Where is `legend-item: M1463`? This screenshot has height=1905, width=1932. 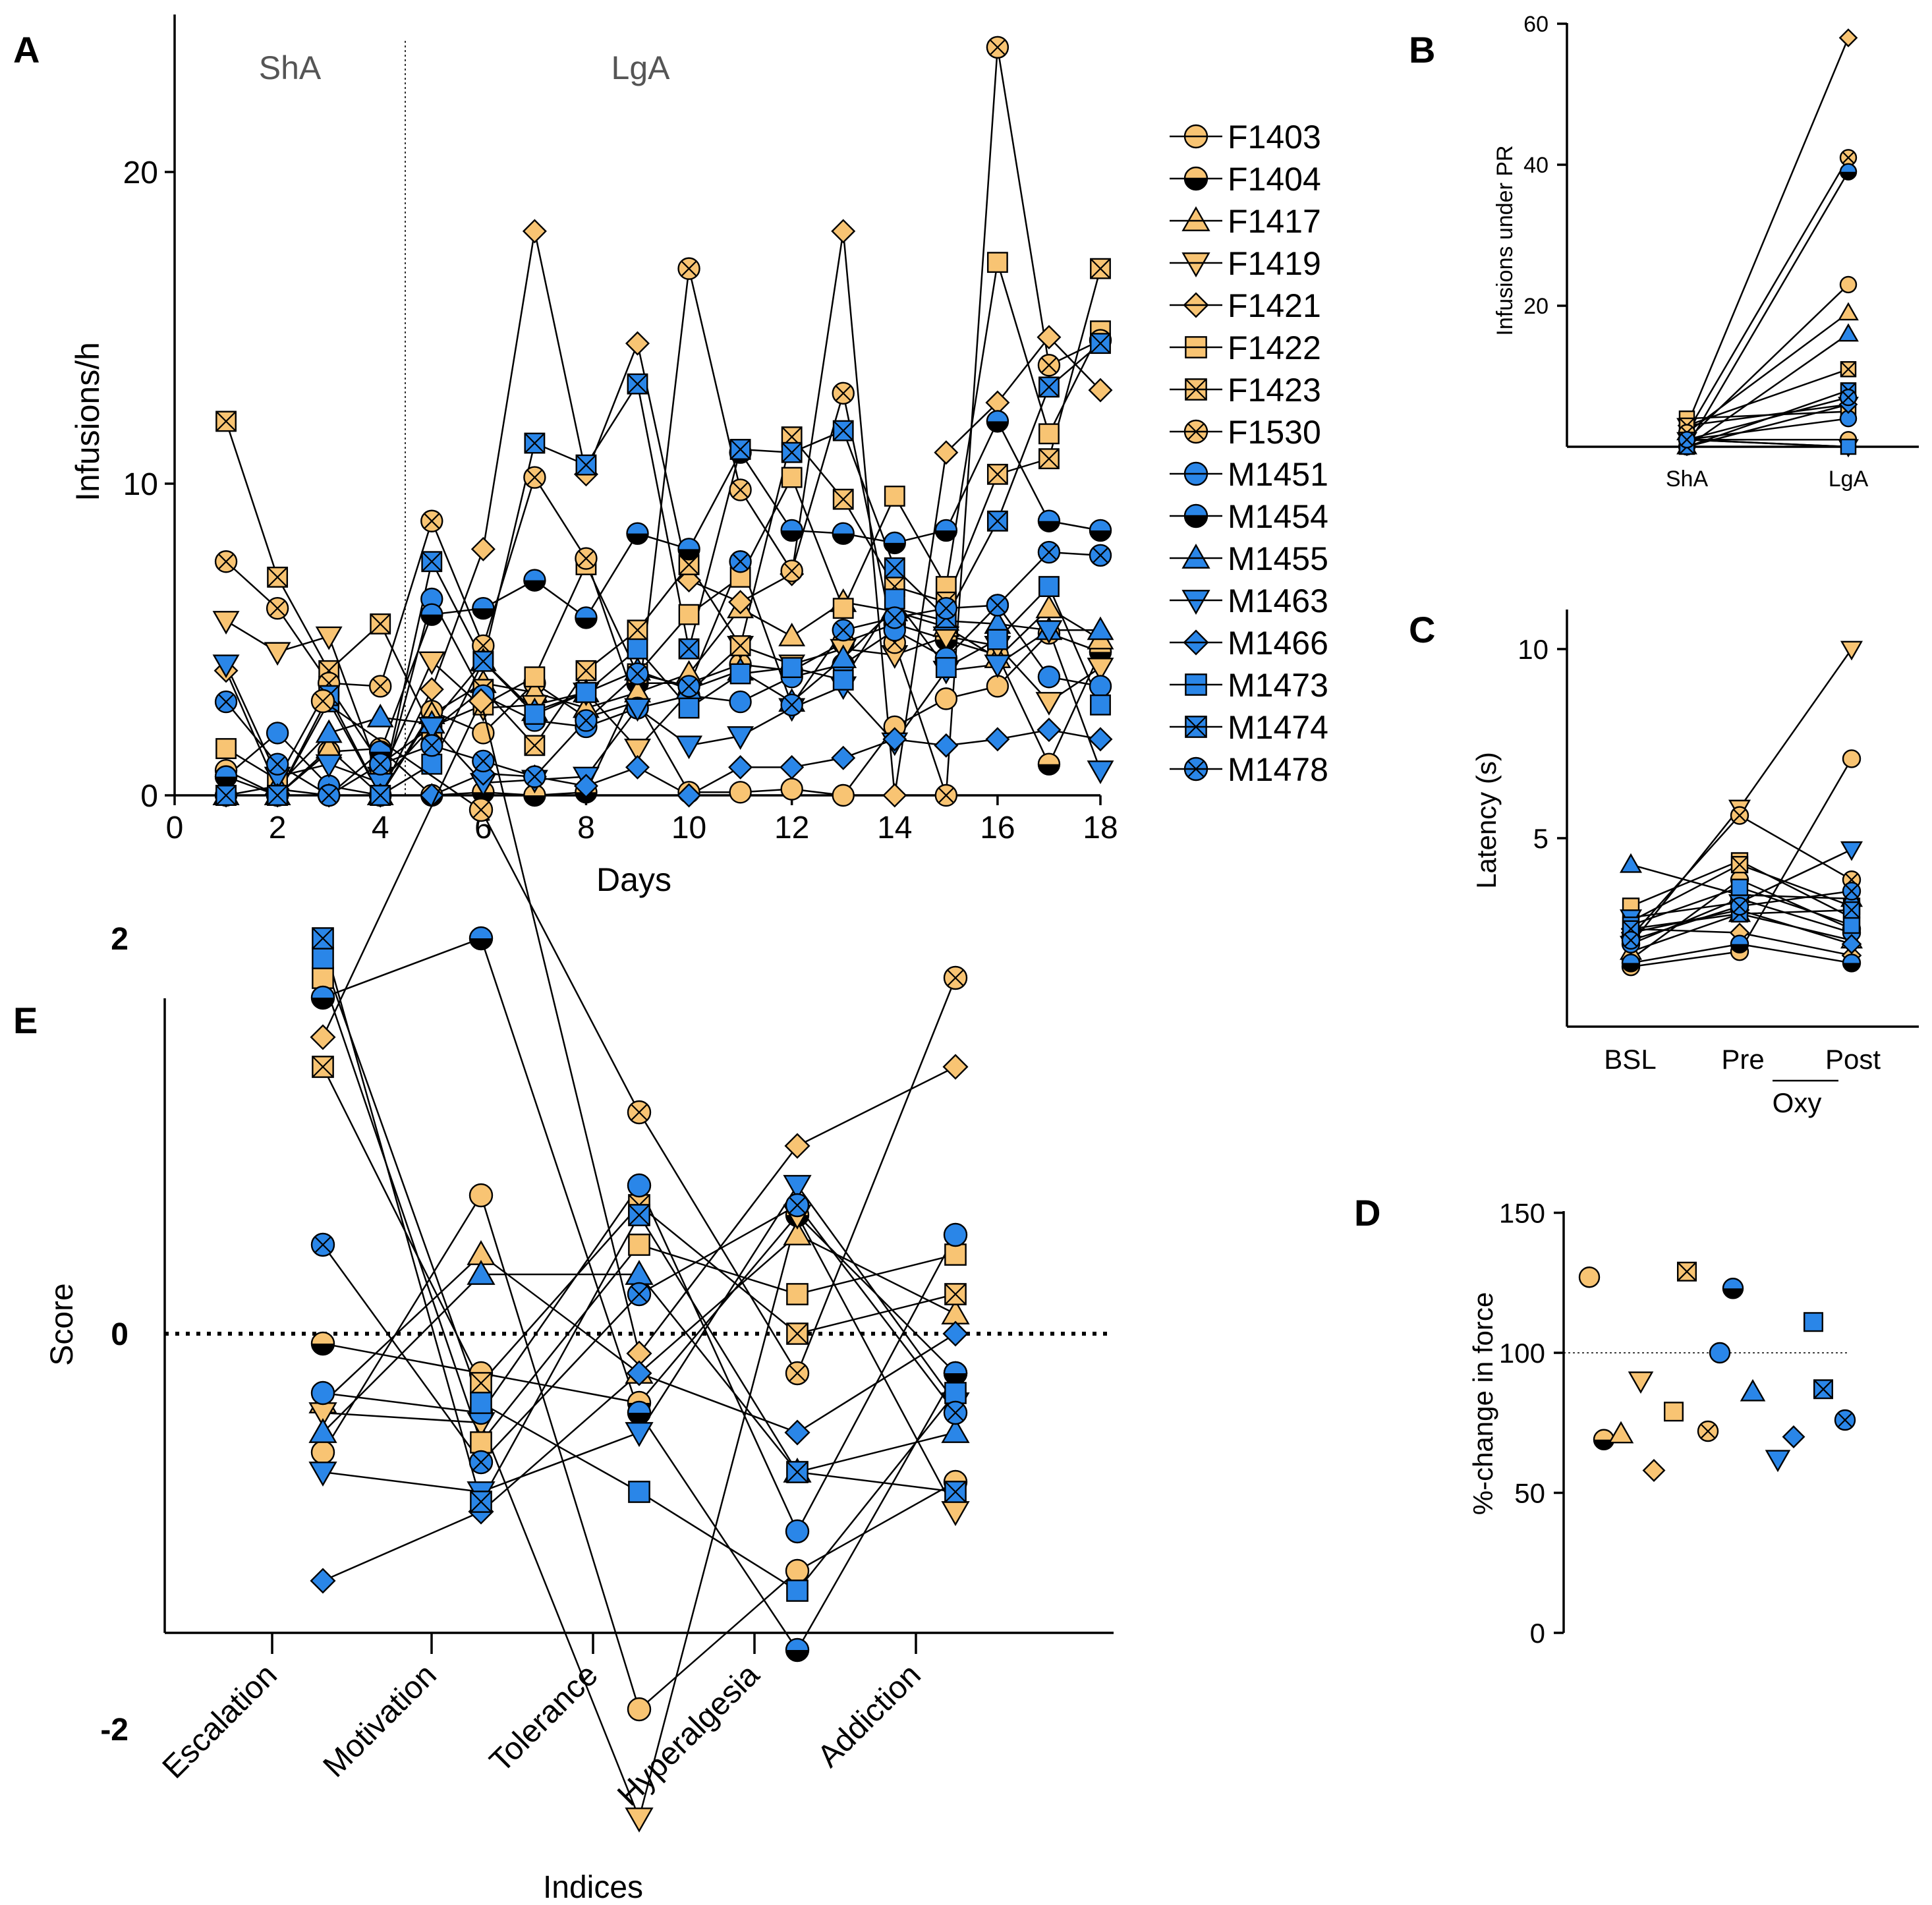
legend-item: M1463 is located at coordinates (1249, 601).